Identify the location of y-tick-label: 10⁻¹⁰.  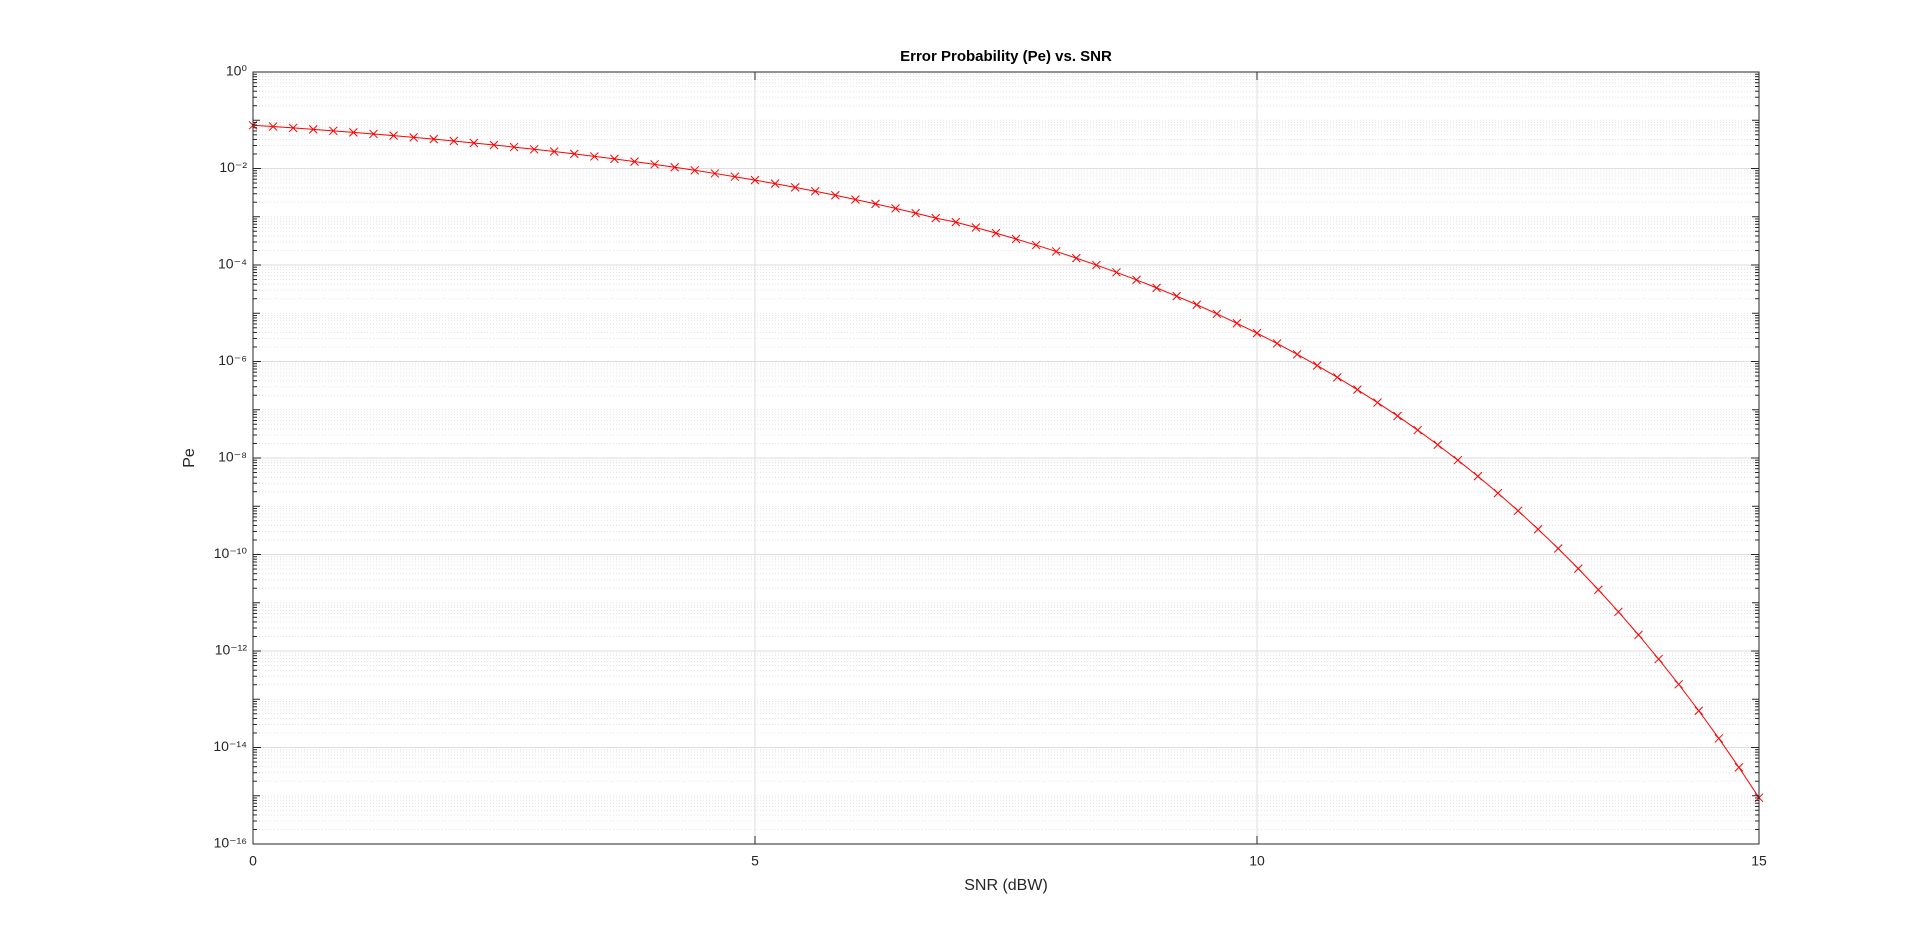
(231, 553).